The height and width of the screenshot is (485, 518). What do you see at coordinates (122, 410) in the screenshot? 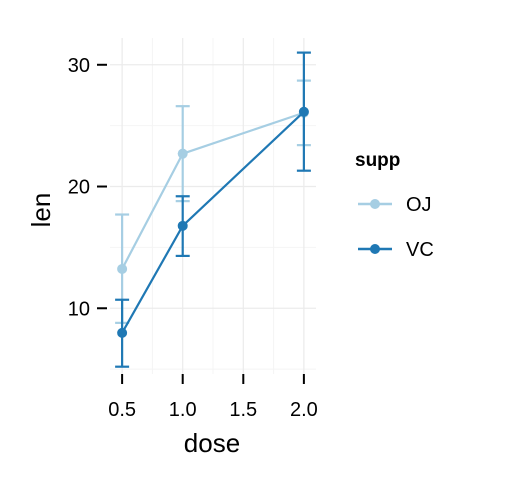
I see `x-tick-label: 0.5` at bounding box center [122, 410].